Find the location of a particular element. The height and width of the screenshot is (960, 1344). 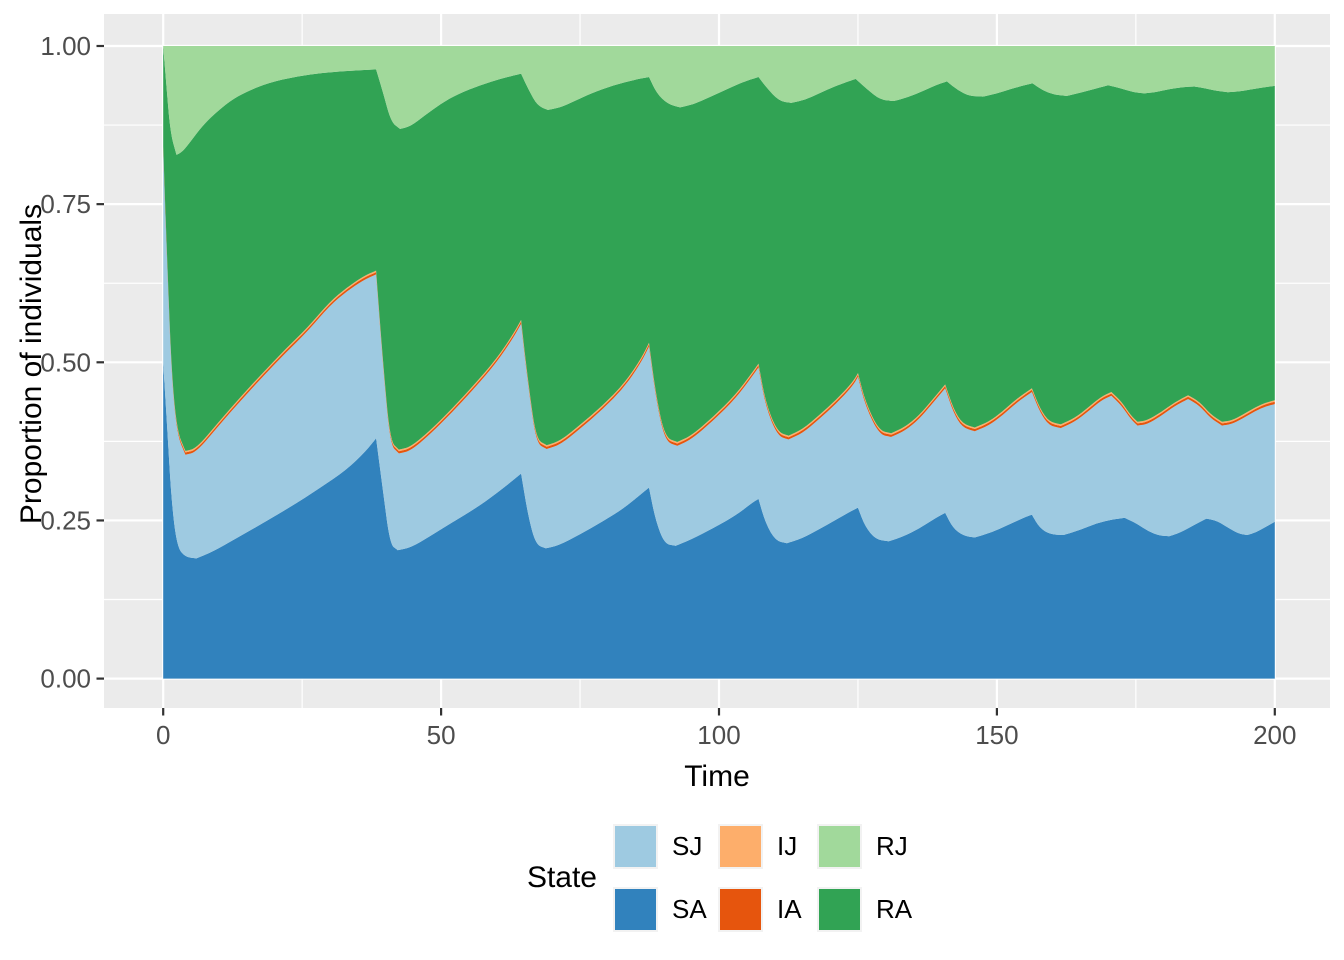

x-axis-title: Time is located at coordinates (717, 776).